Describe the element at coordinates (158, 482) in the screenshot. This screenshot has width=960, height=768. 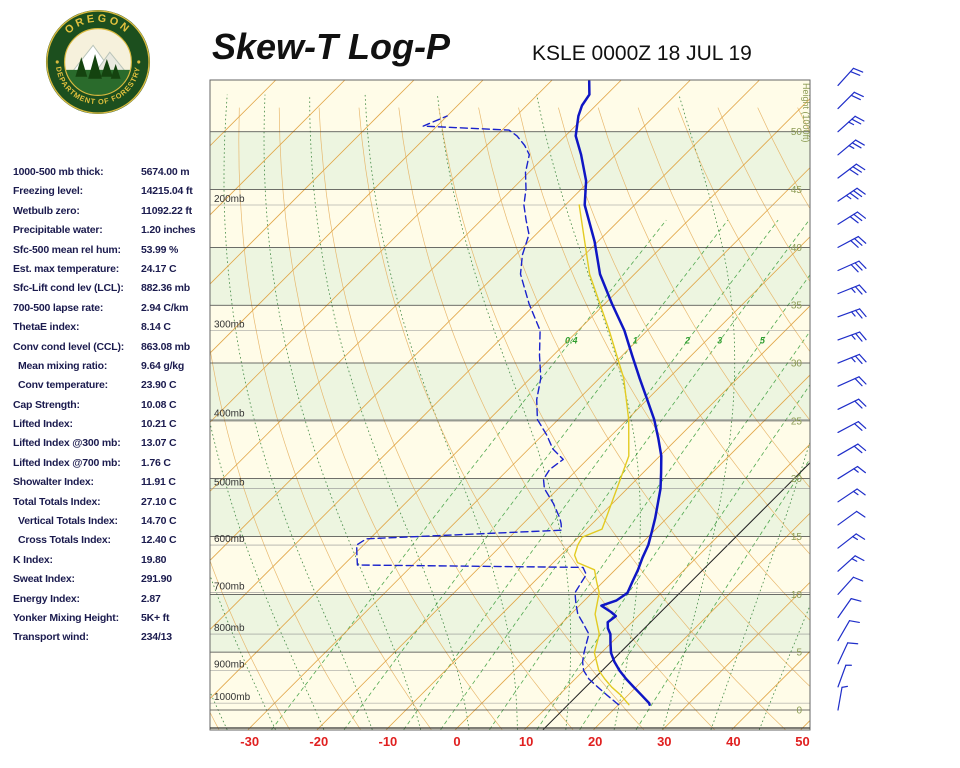
I see `stat-value: 11.91 C` at that location.